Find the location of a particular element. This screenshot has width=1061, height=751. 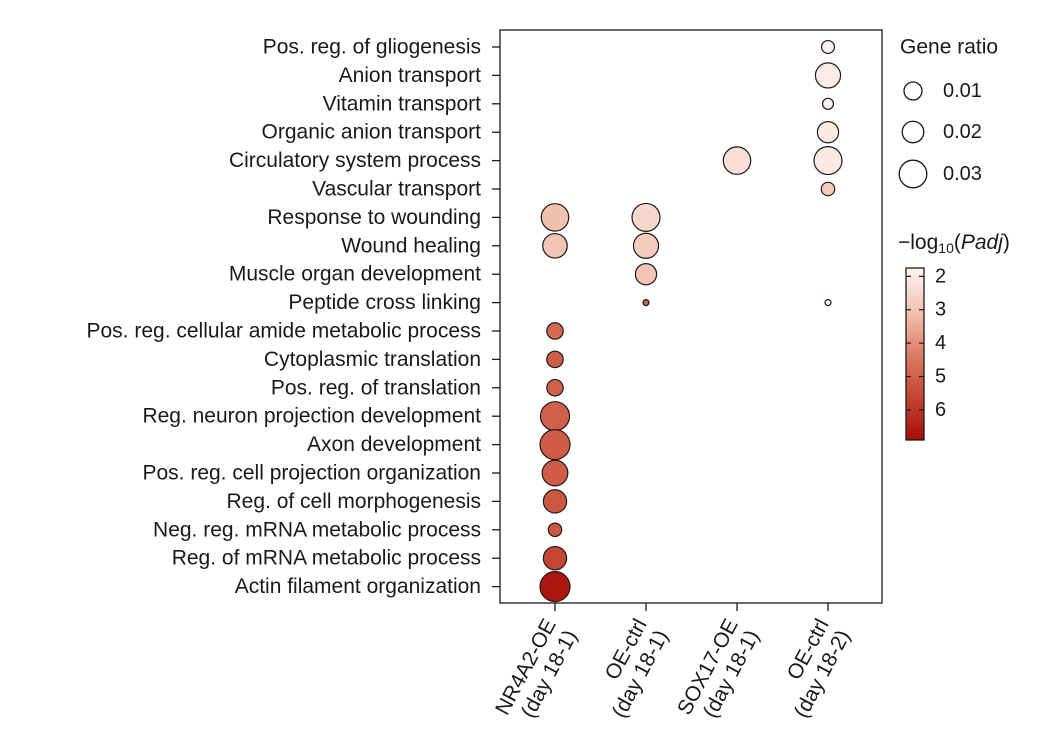

y-tick-label: Cytoplasmic translation is located at coordinates (372, 359).